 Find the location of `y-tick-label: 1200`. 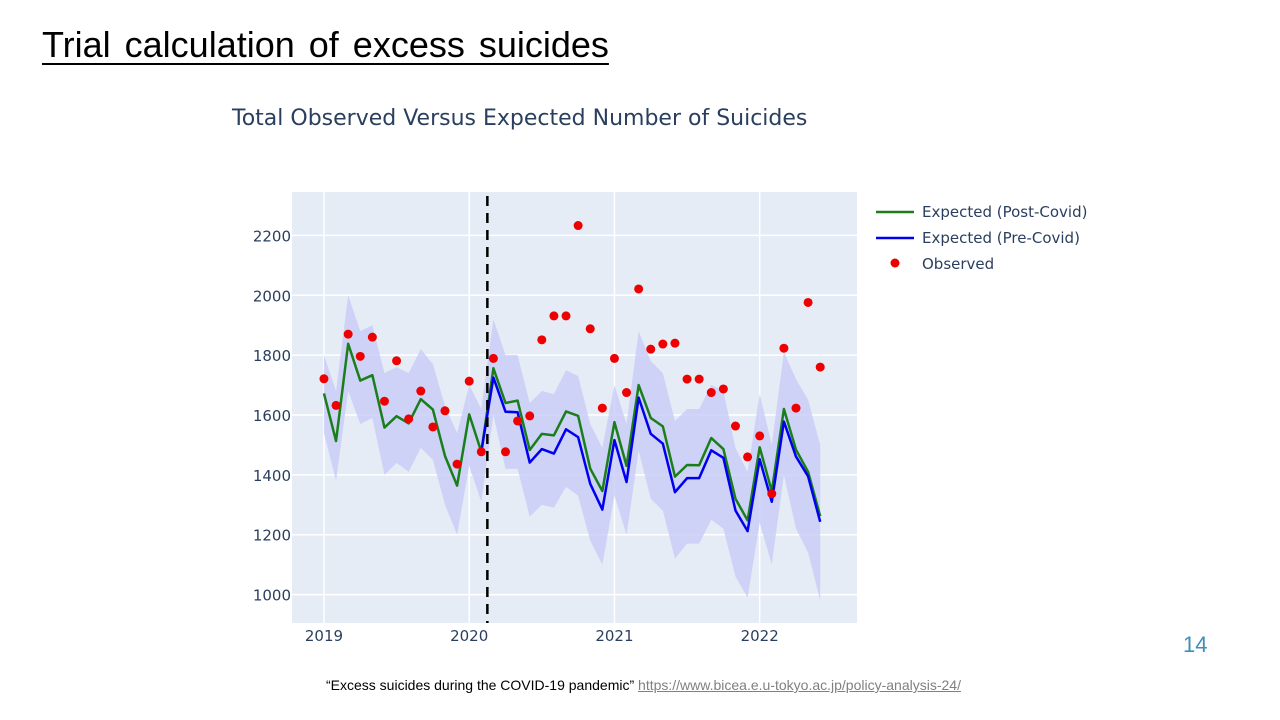

y-tick-label: 1200 is located at coordinates (272, 536).